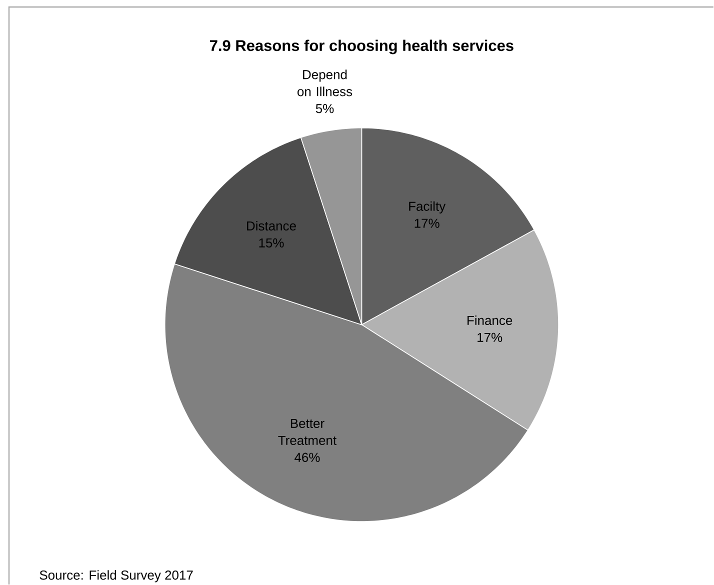 This screenshot has width=714, height=585. Describe the element at coordinates (490, 320) in the screenshot. I see `slice-label: Finance` at that location.